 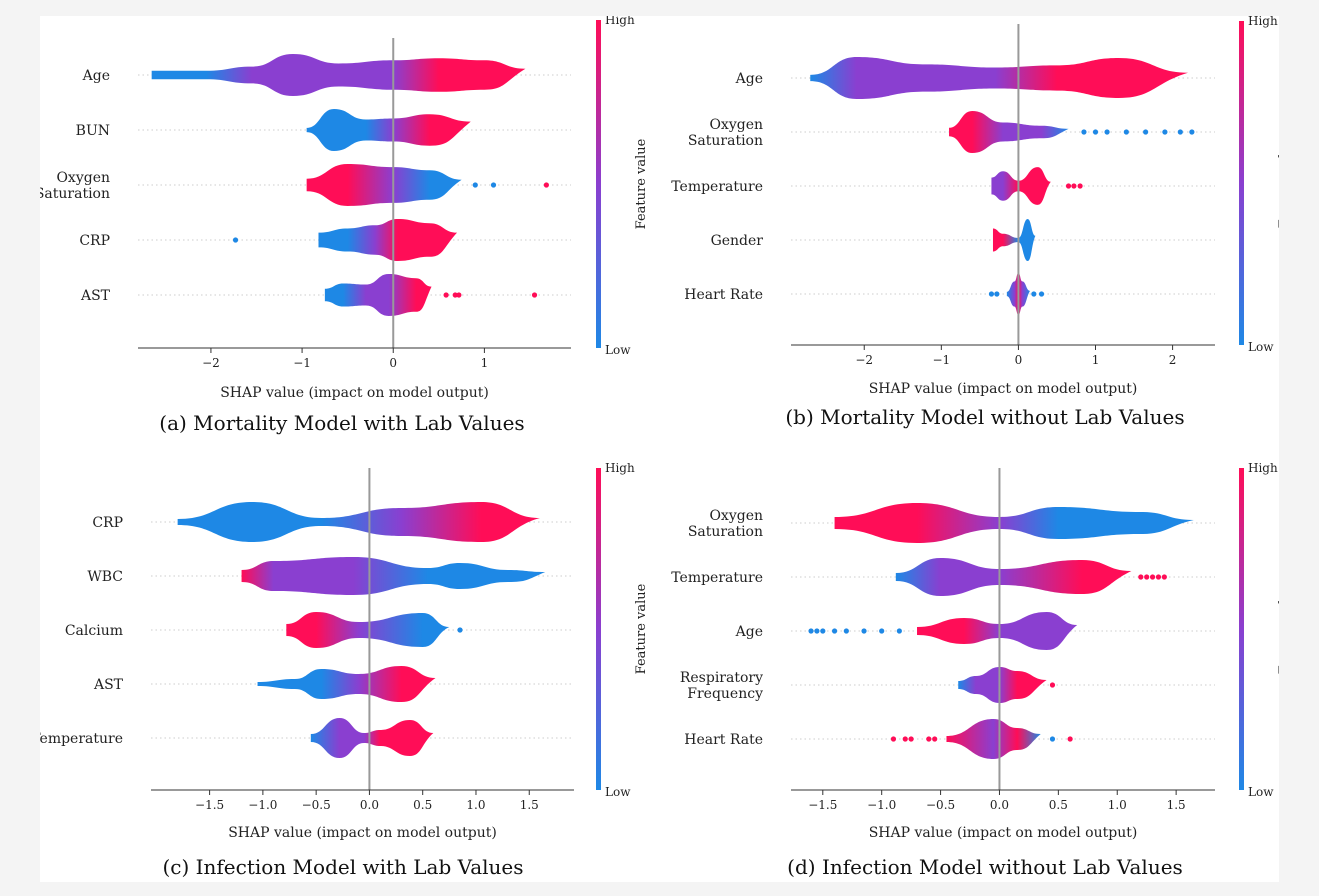 What do you see at coordinates (262, 805) in the screenshot?
I see `x-tick-label: −1.0` at bounding box center [262, 805].